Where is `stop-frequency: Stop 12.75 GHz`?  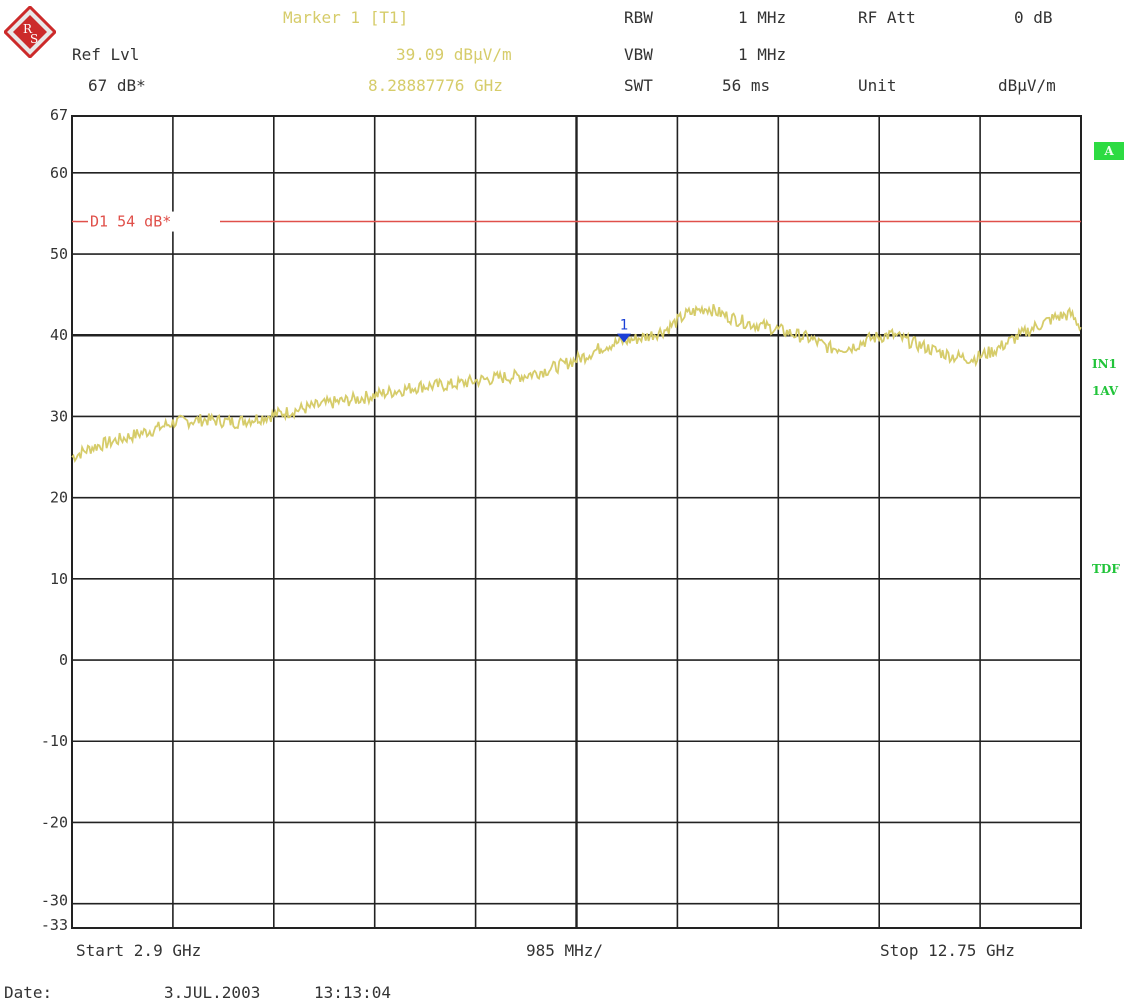 stop-frequency: Stop 12.75 GHz is located at coordinates (947, 950).